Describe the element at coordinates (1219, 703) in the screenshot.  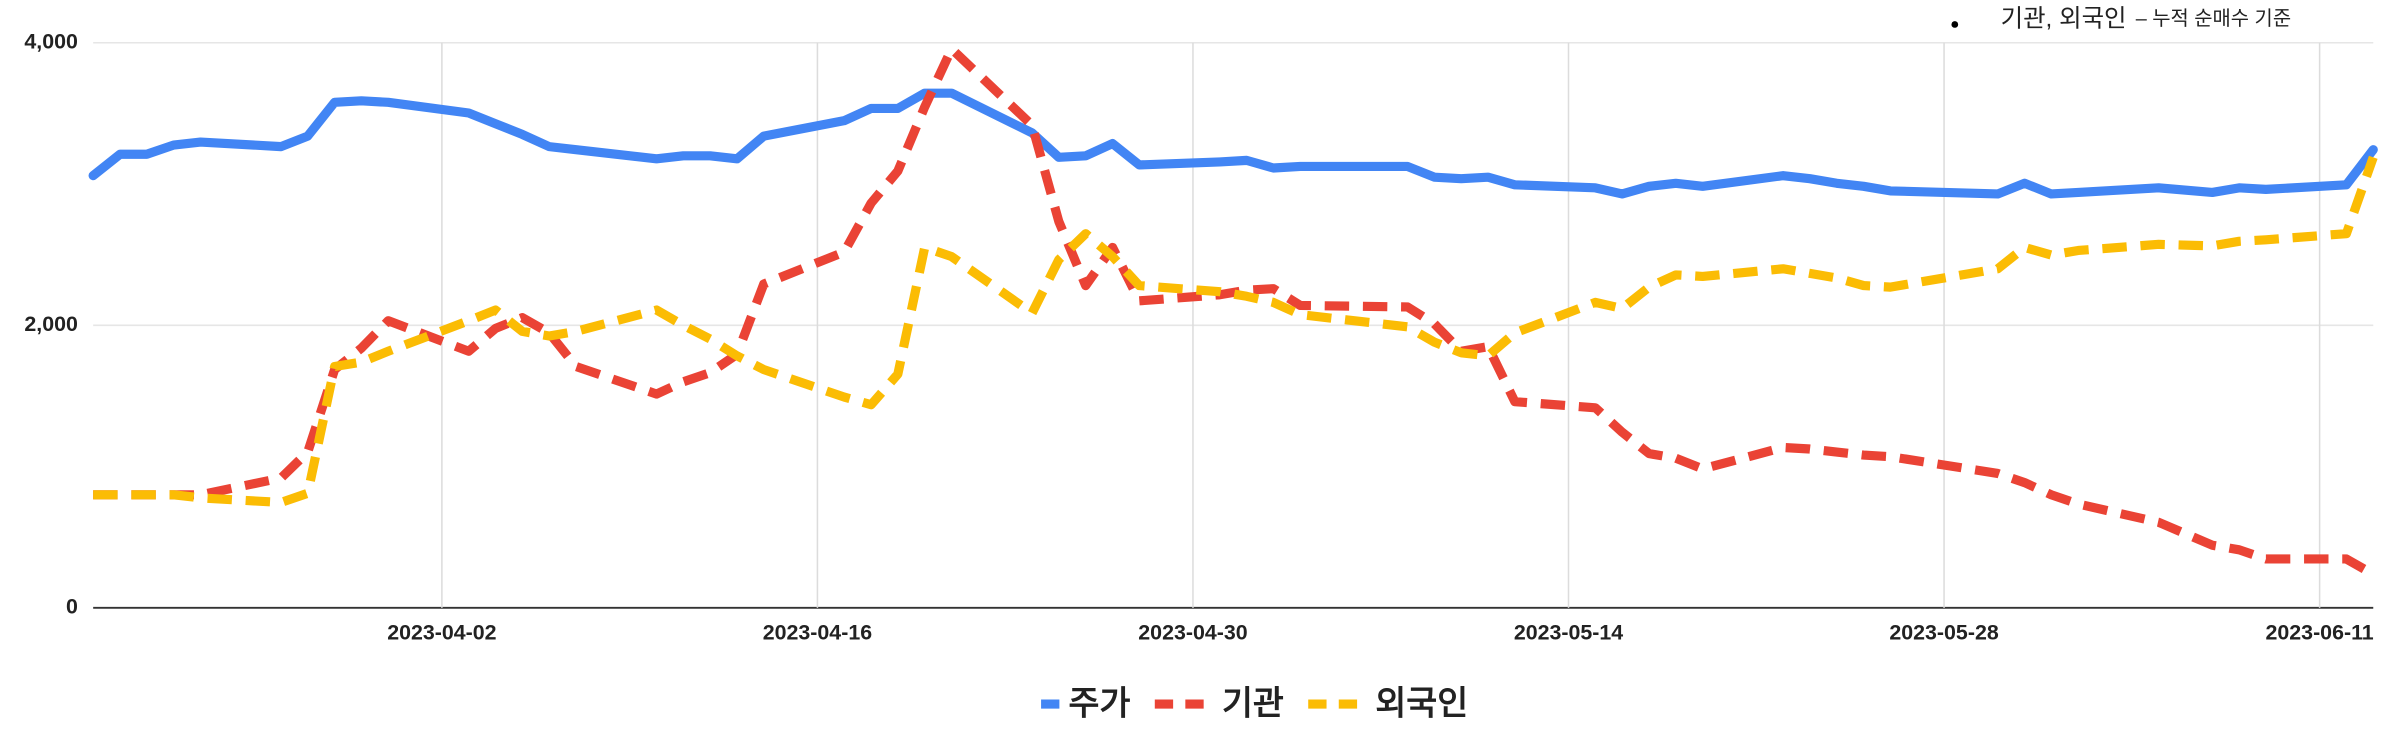
I see `legend-item: 기관` at that location.